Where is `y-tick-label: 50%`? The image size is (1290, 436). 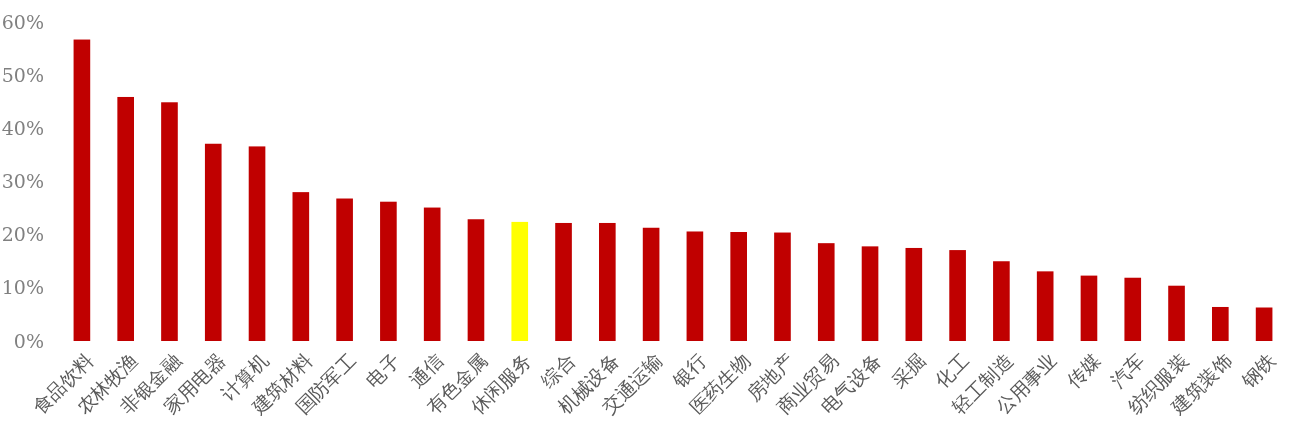
y-tick-label: 50% is located at coordinates (22, 74).